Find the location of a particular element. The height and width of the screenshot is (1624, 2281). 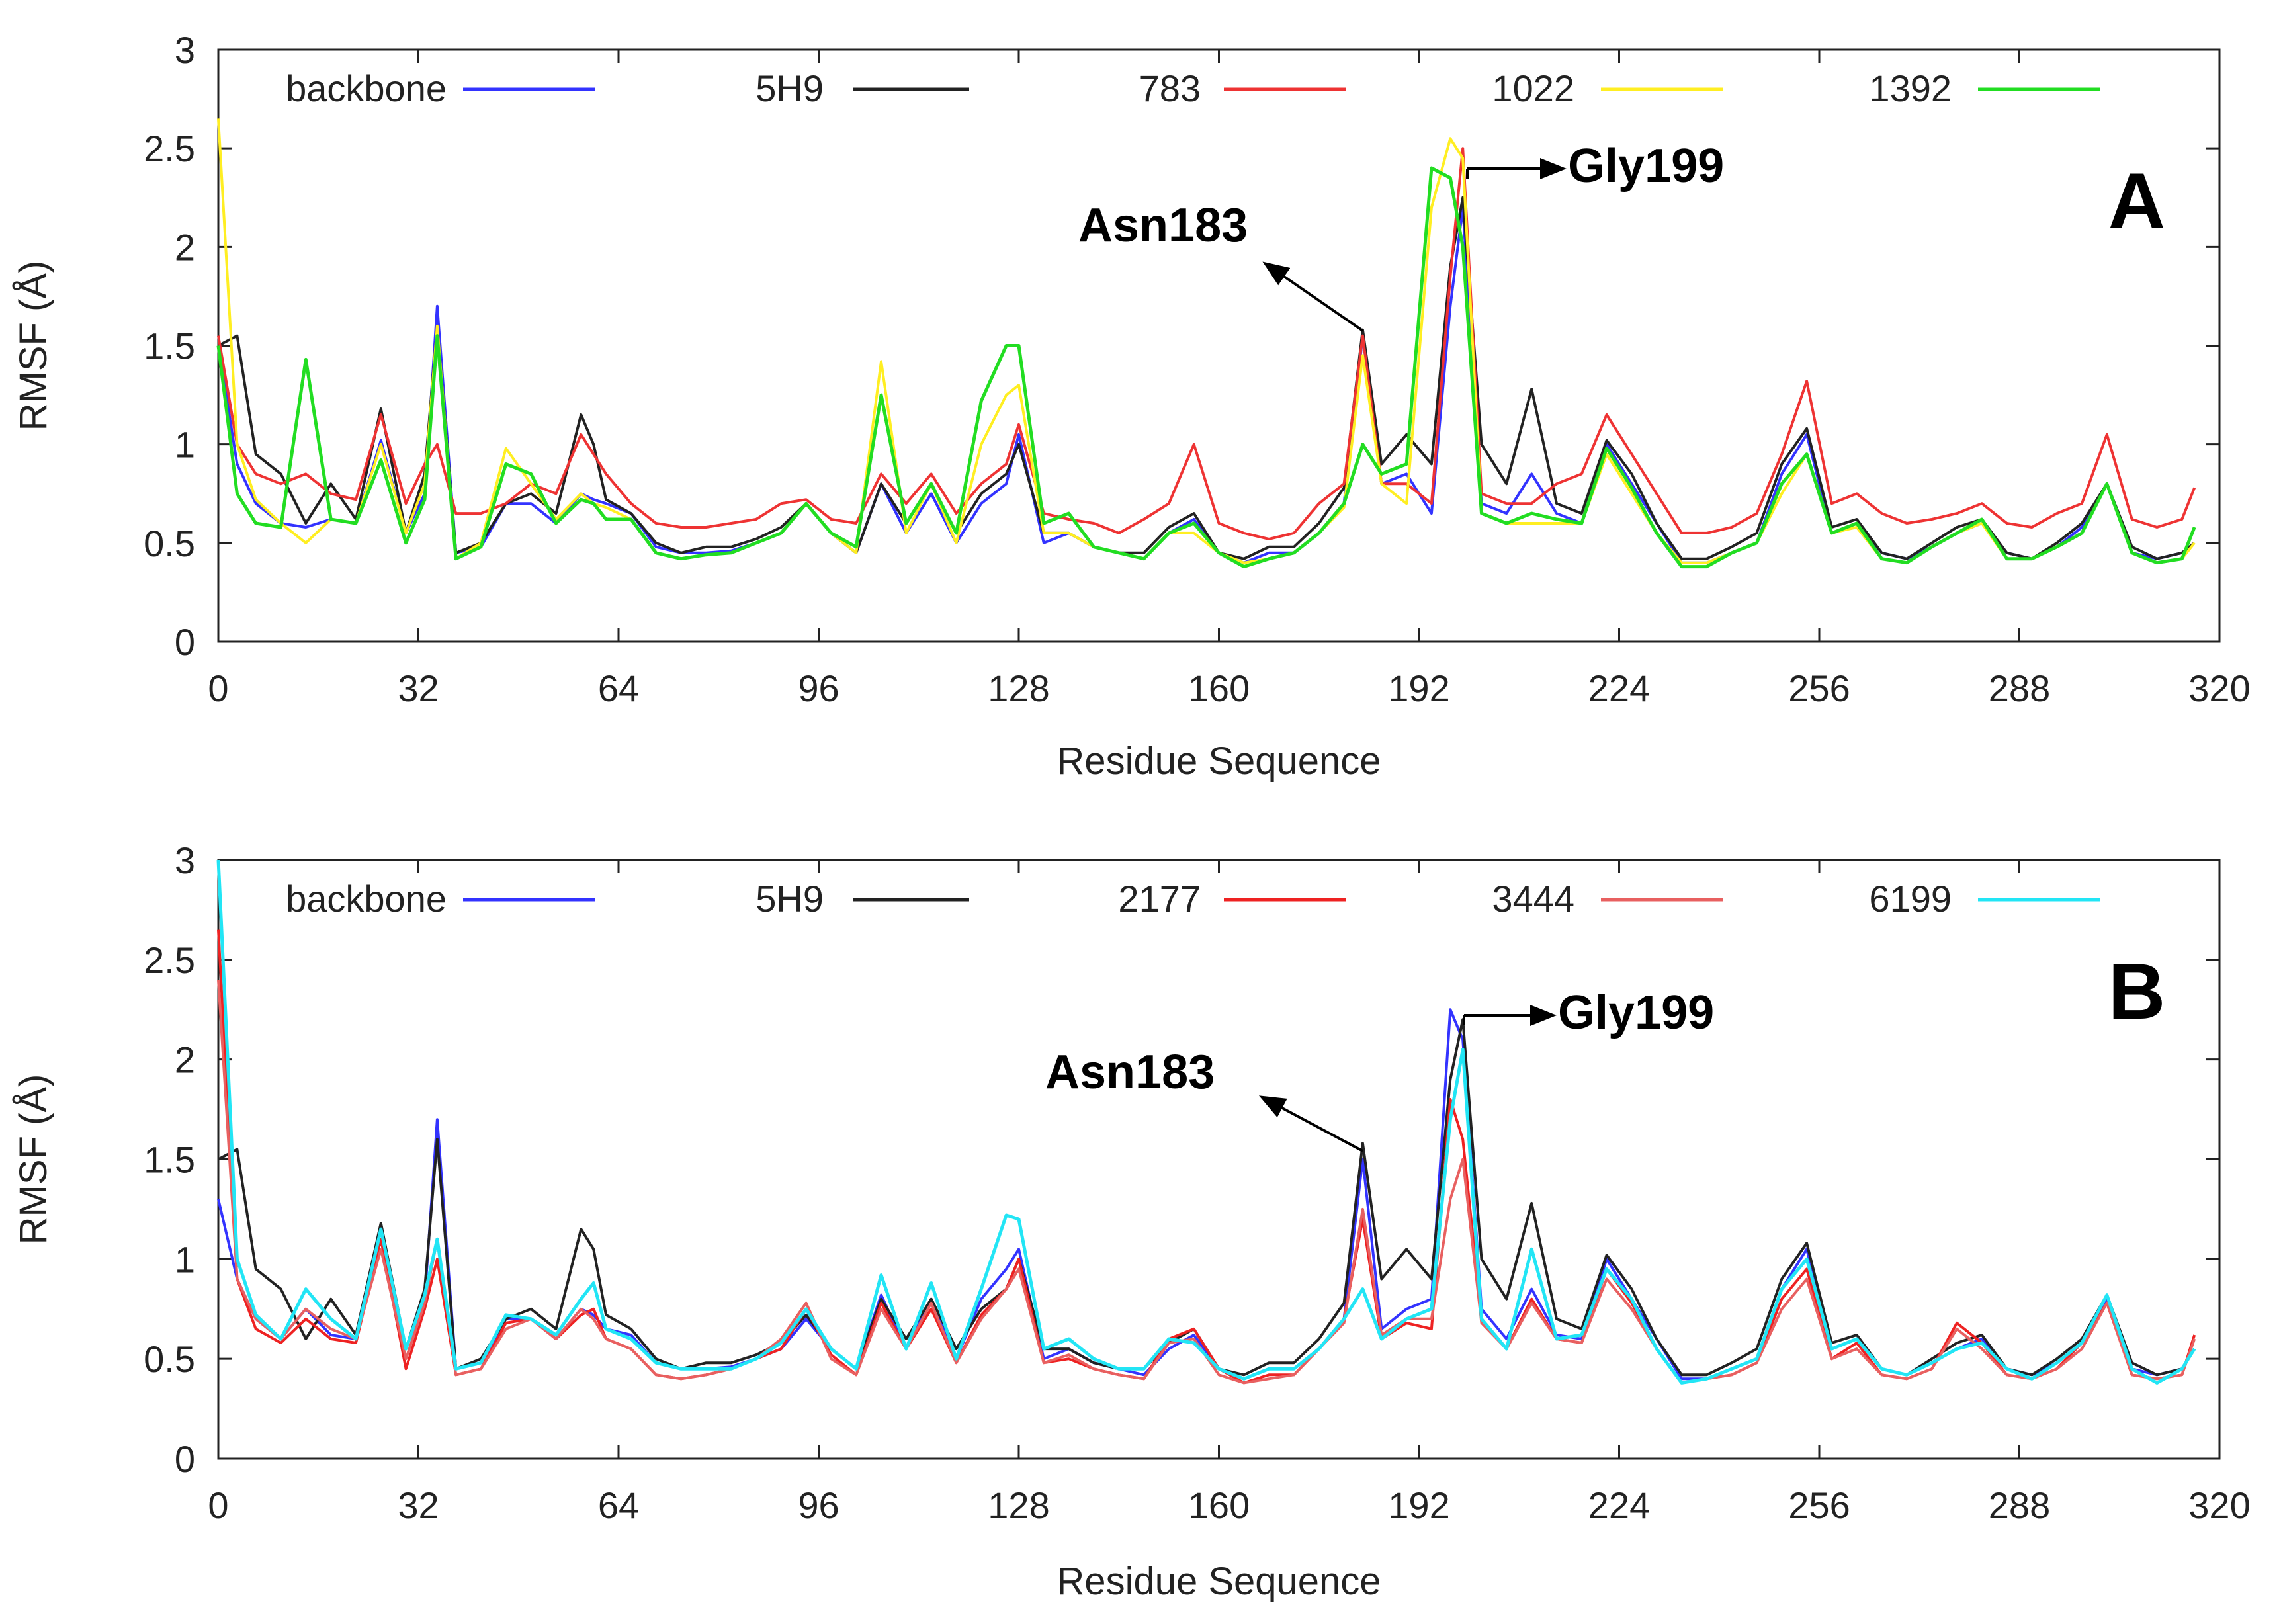

legend-label-2177: 2177 is located at coordinates (1159, 898).